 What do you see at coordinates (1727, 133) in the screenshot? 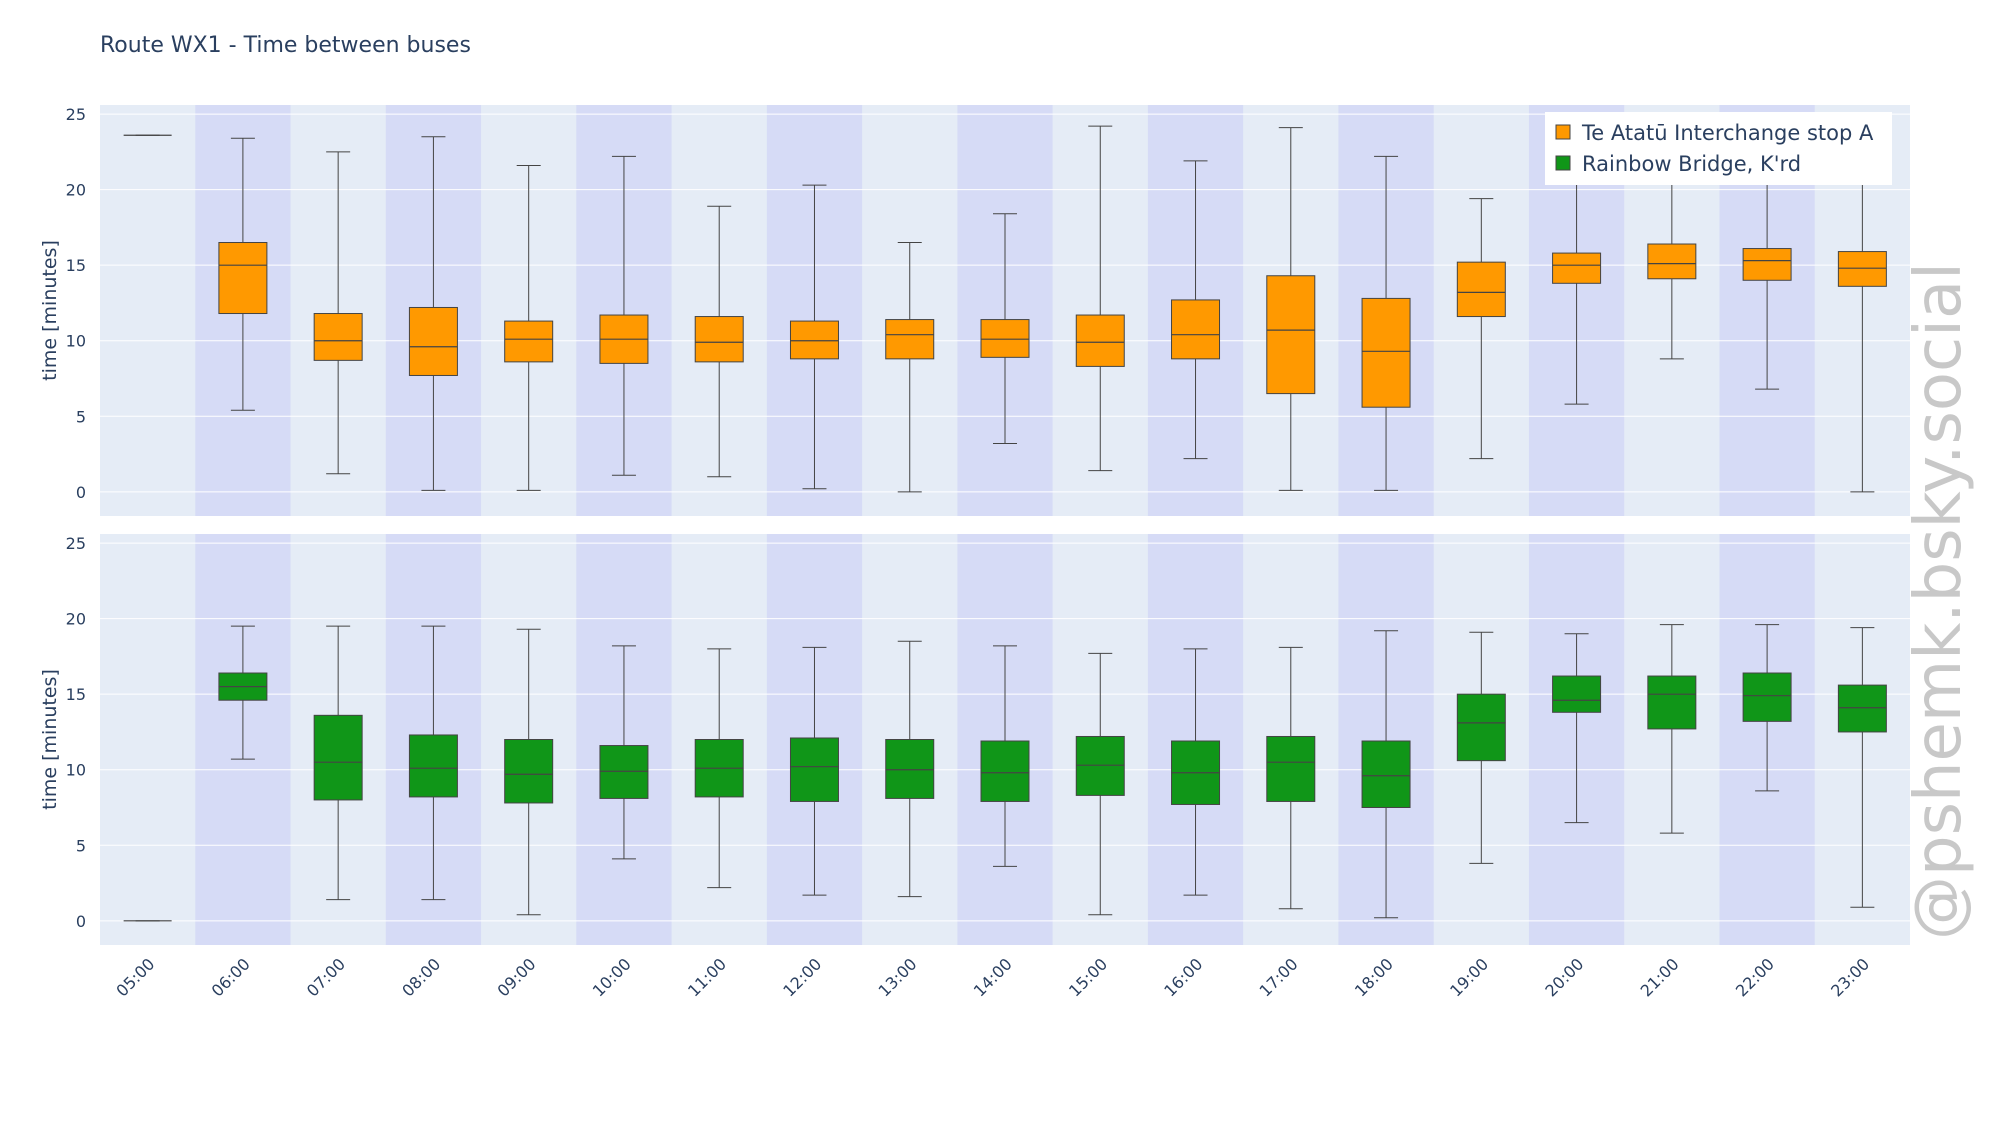
I see `legend-label-te-atatu: Te Atatū Interchange stop A` at bounding box center [1727, 133].